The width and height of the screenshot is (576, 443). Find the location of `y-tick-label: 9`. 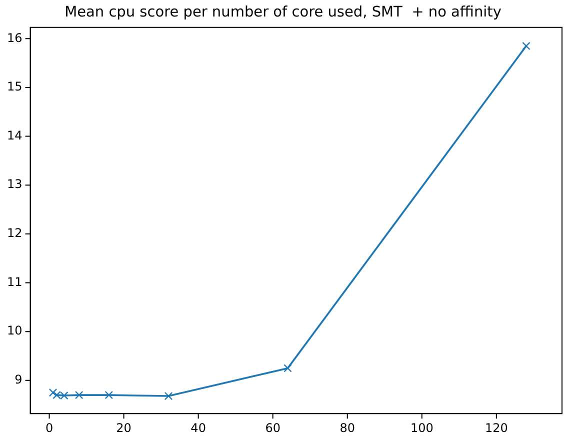

y-tick-label: 9 is located at coordinates (18, 379).